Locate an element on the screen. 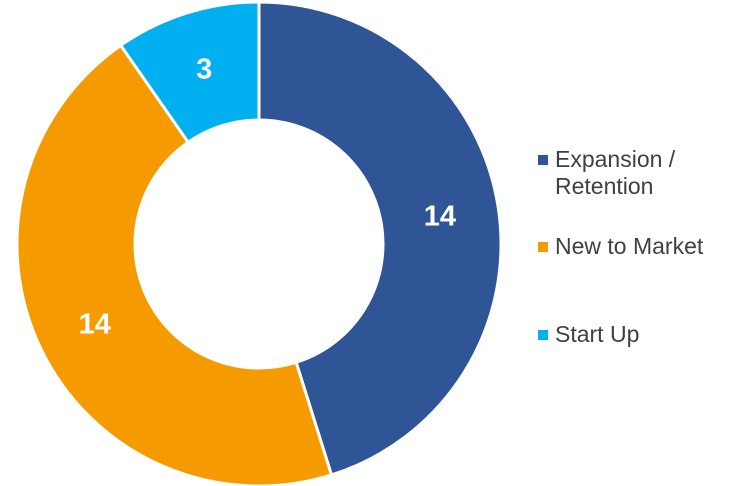 The height and width of the screenshot is (486, 749). legend-label-new-to-market: New to Market is located at coordinates (629, 246).